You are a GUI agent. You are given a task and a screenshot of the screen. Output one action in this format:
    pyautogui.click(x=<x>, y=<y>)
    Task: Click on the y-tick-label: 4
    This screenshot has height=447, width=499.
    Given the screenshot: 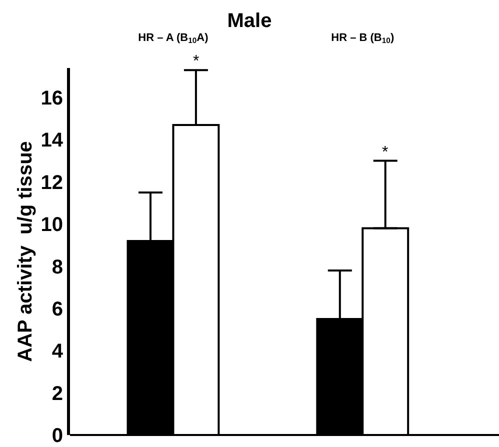 What is the action you would take?
    pyautogui.click(x=58, y=351)
    